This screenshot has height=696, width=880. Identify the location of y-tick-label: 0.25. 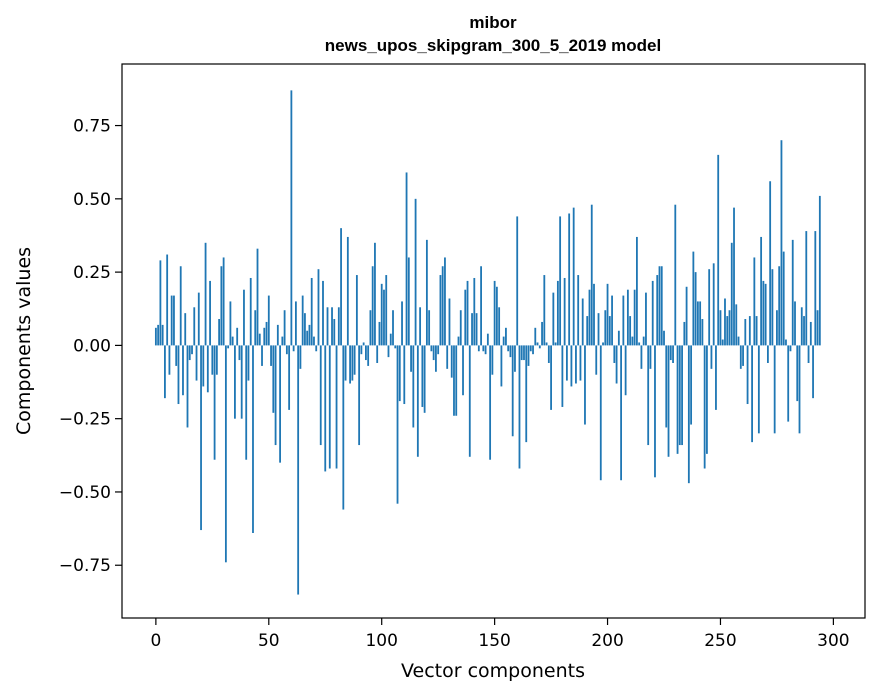
(92, 273).